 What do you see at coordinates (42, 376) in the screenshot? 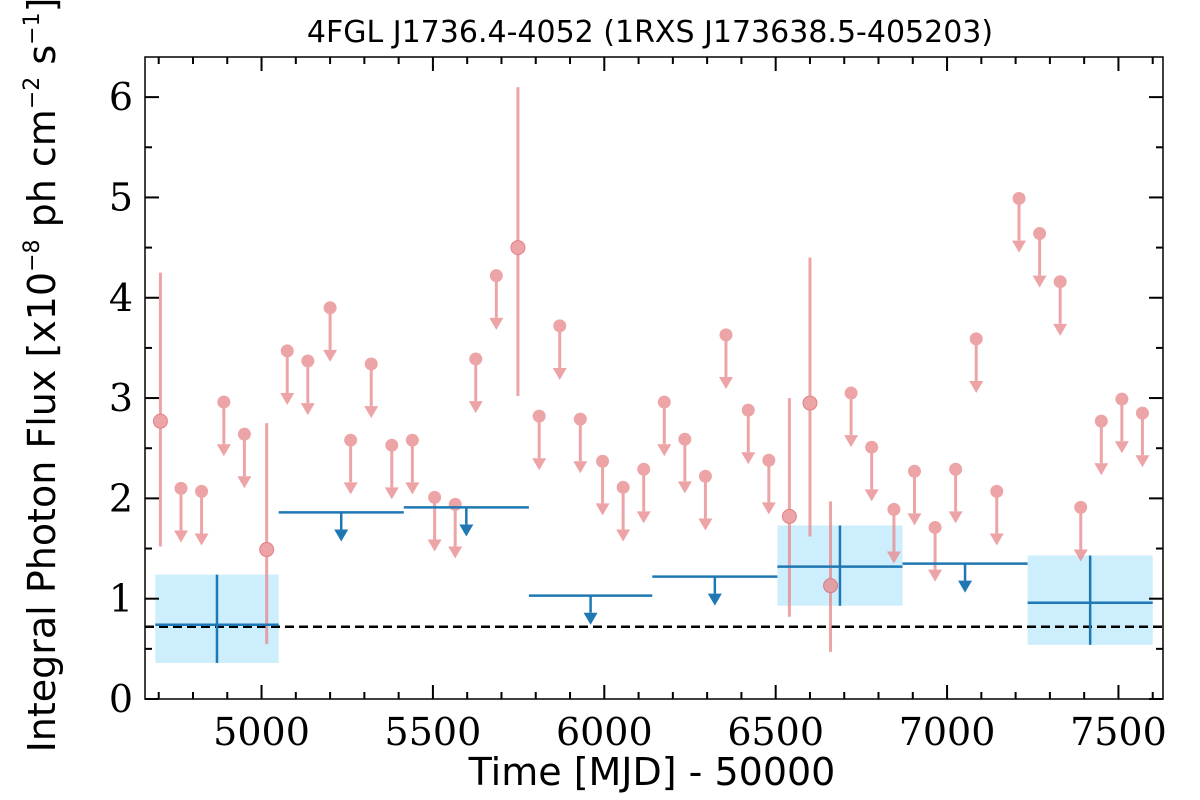
I see `y-axis-label: Integral Photon Flux [x10−8 ph cm−2 s−1]` at bounding box center [42, 376].